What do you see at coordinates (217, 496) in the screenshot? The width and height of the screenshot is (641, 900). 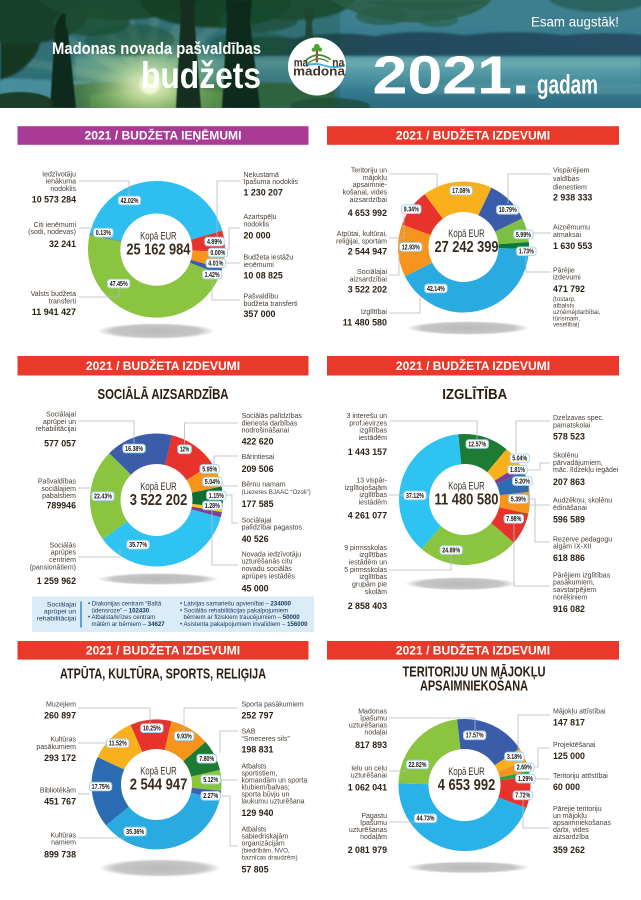 I see `svg-text: 1.15%` at bounding box center [217, 496].